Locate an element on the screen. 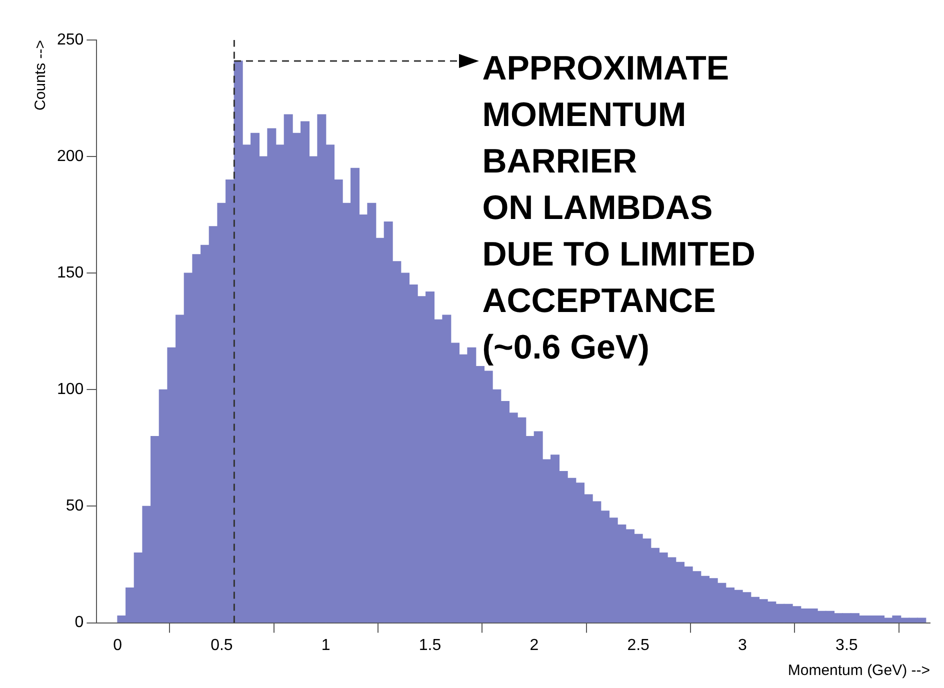  y-axis-title: Counts --> is located at coordinates (41, 75).